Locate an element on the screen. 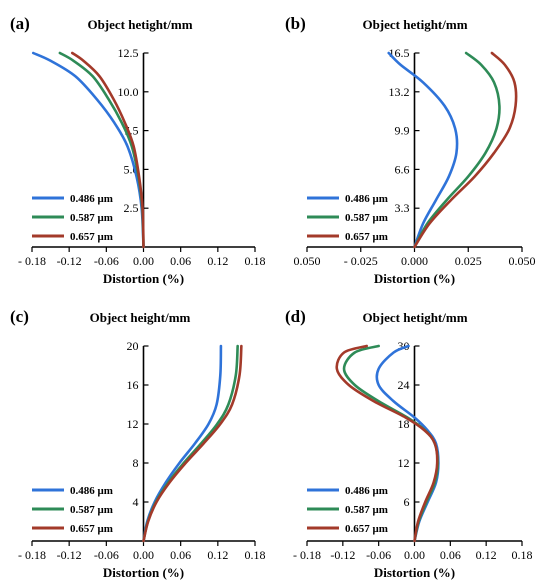 Image resolution: width=550 pixels, height=586 pixels. y-tick-label: 3.3 is located at coordinates (402, 208).